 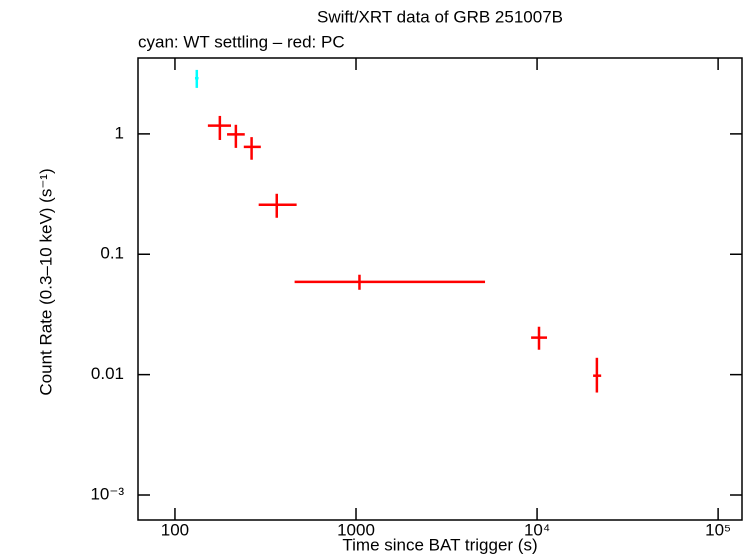 What do you see at coordinates (537, 529) in the screenshot?
I see `x-tick-label: 10⁴` at bounding box center [537, 529].